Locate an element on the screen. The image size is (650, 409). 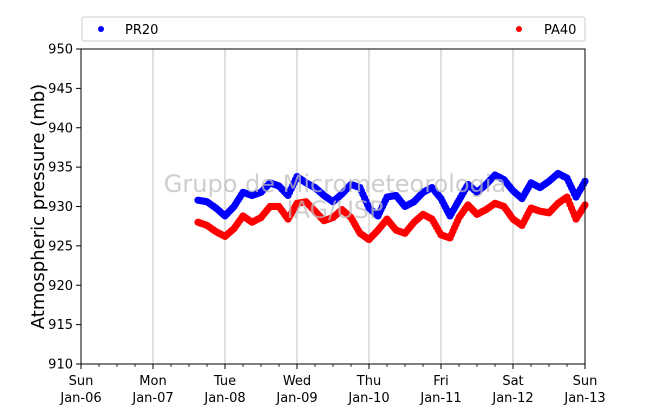
x-tick-label-date: Jan-08 is located at coordinates (224, 398).